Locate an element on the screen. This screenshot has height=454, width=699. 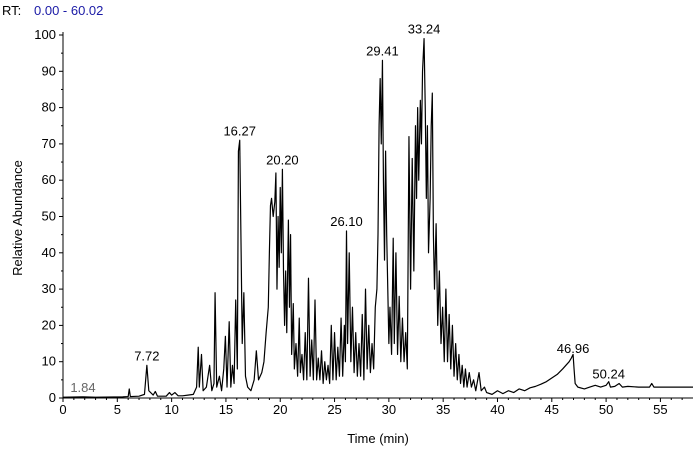
y-tick-label: 60 is located at coordinates (49, 179).